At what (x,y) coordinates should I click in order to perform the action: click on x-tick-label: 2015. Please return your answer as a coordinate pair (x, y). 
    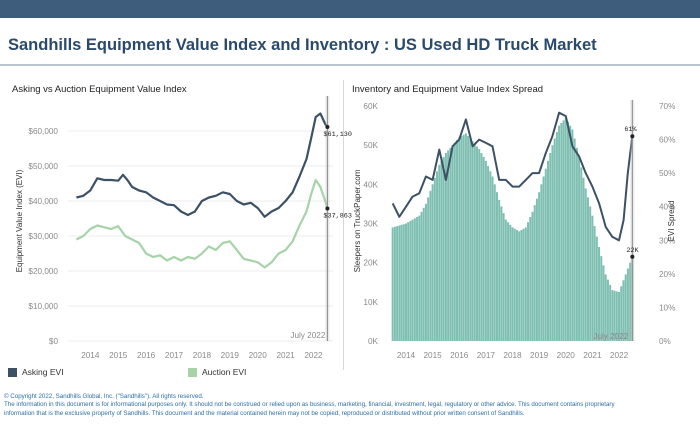
    Looking at the image, I should click on (118, 355).